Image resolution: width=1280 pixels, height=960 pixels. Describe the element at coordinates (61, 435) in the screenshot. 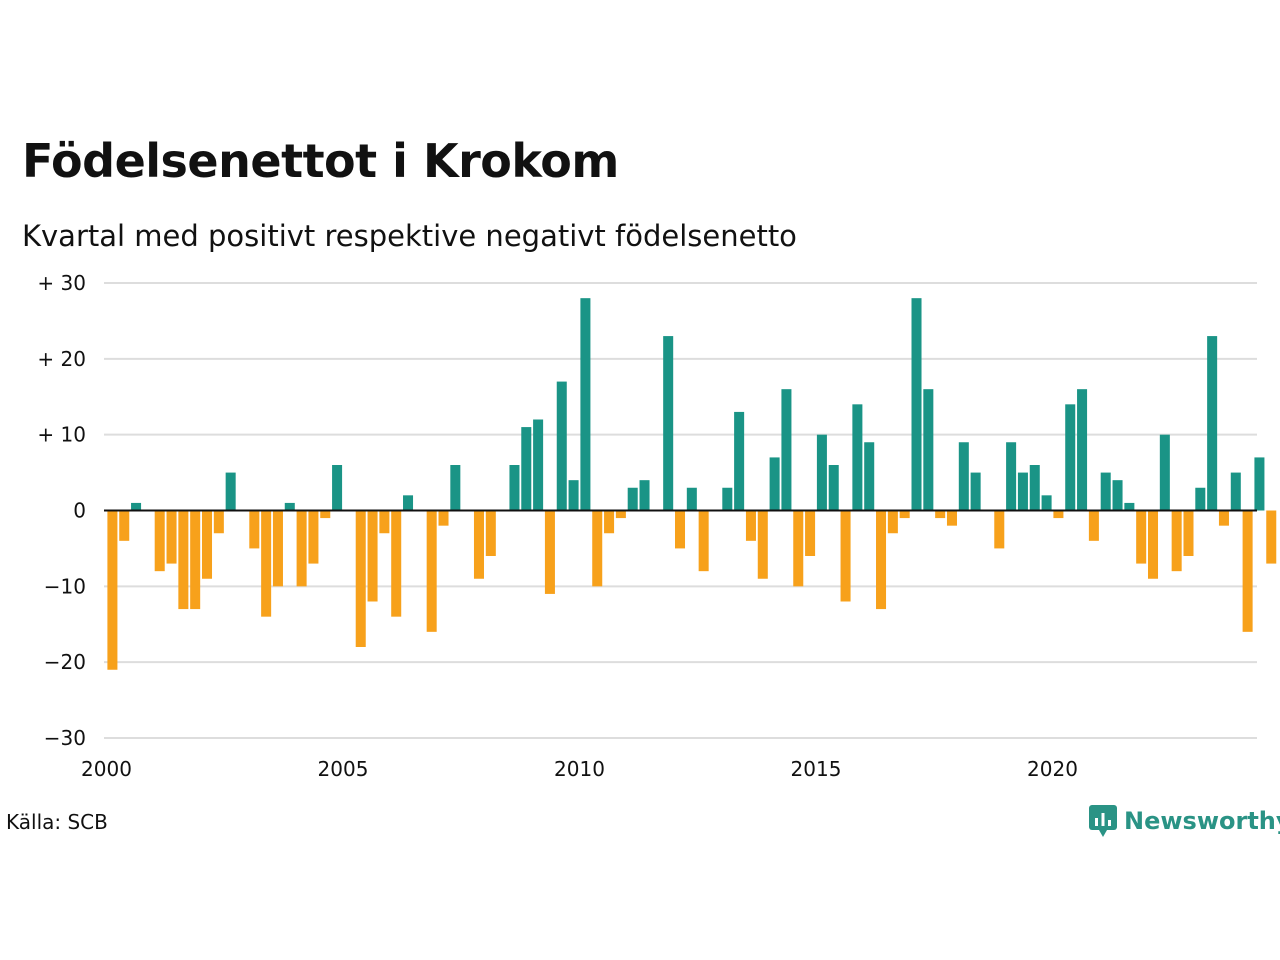

I see `y-tick-label: + 10` at that location.